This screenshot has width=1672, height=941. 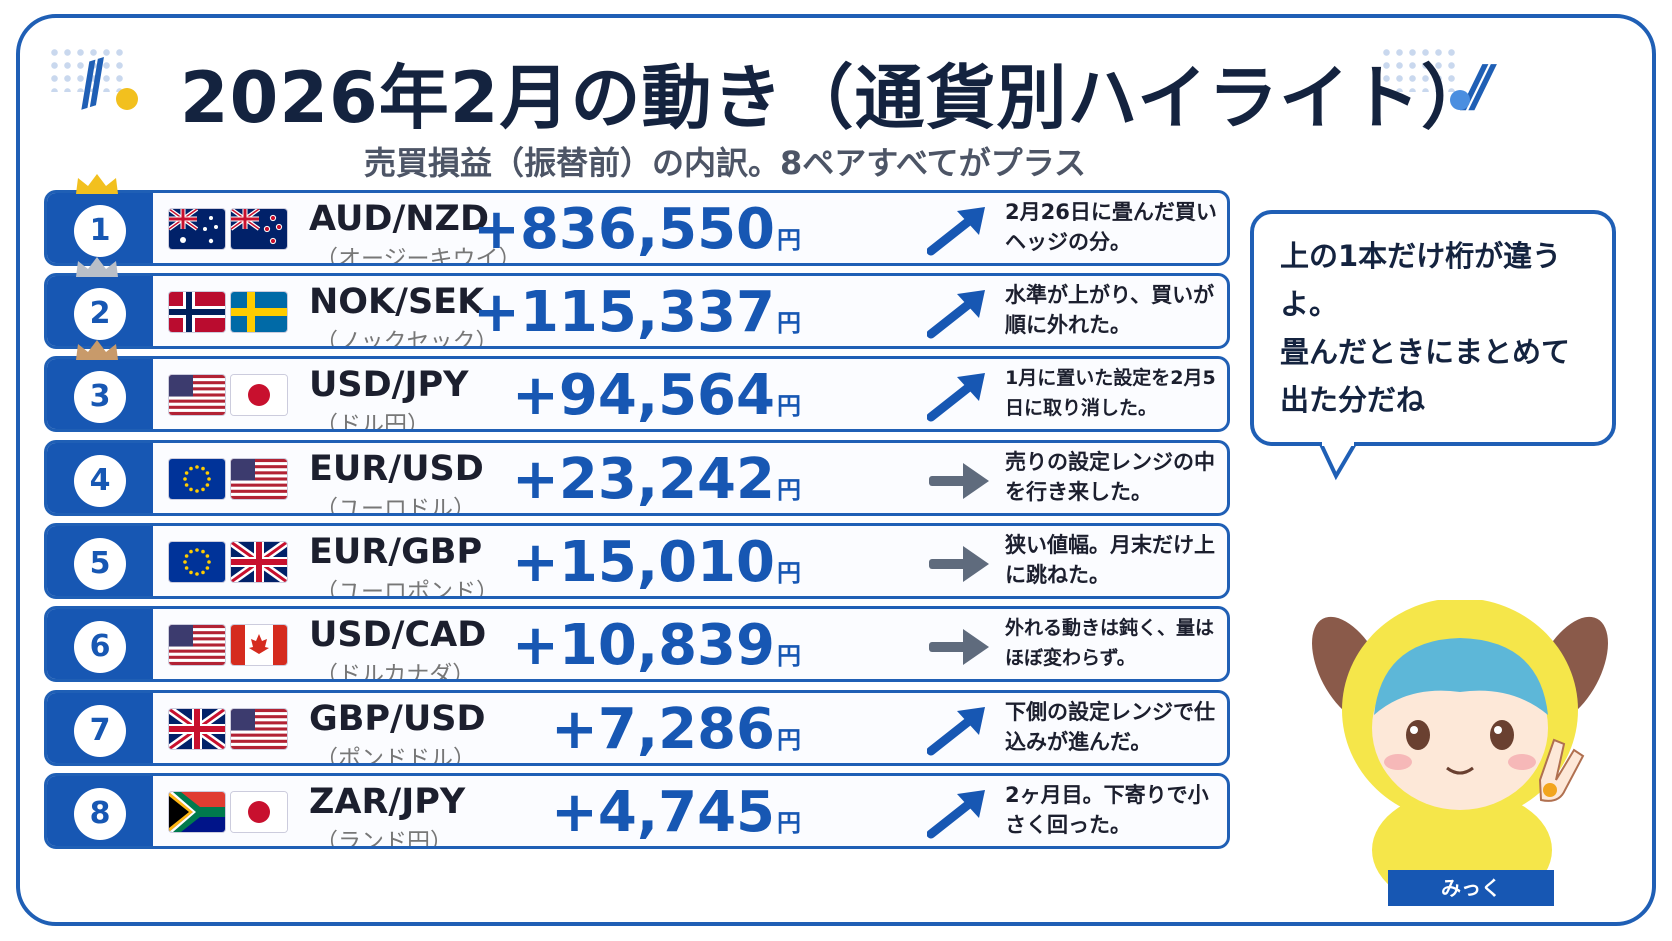 I want to click on currency-pair: EUR/USD, so click(x=396, y=469).